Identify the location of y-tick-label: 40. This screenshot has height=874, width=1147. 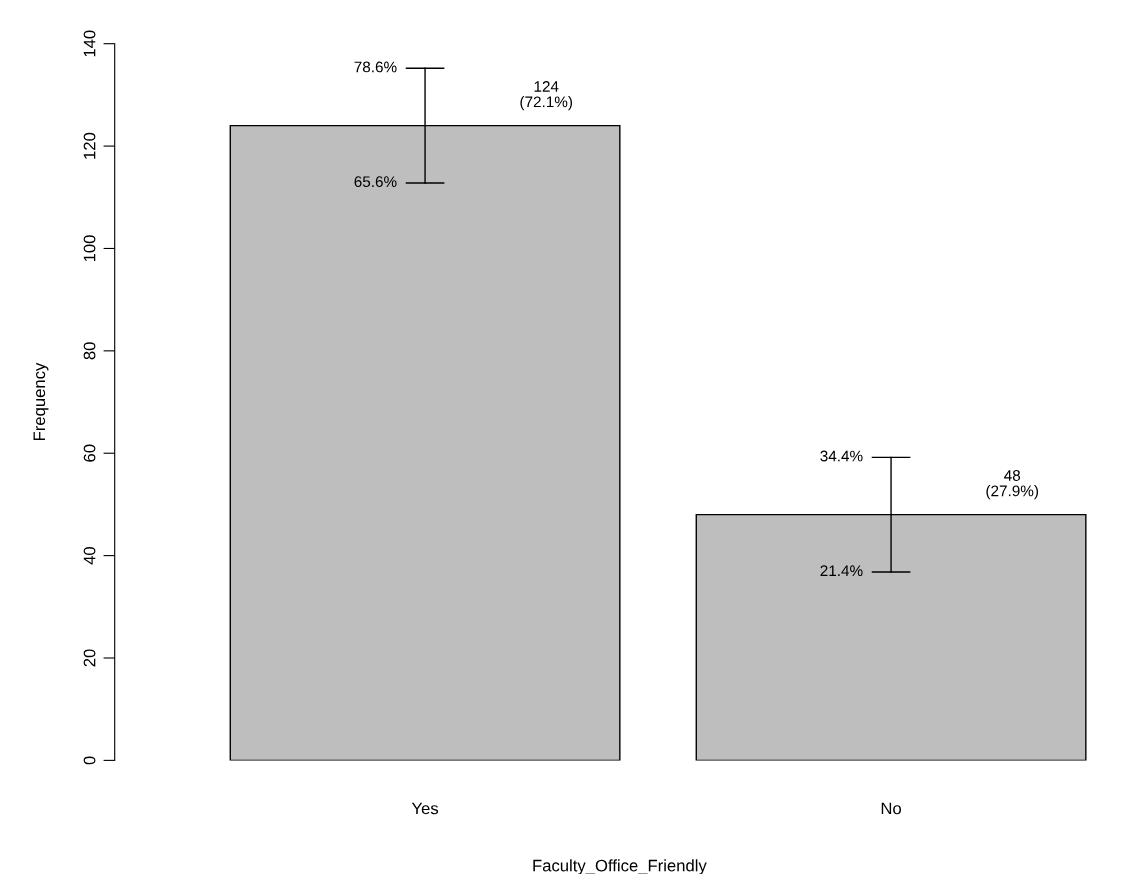
(89, 556).